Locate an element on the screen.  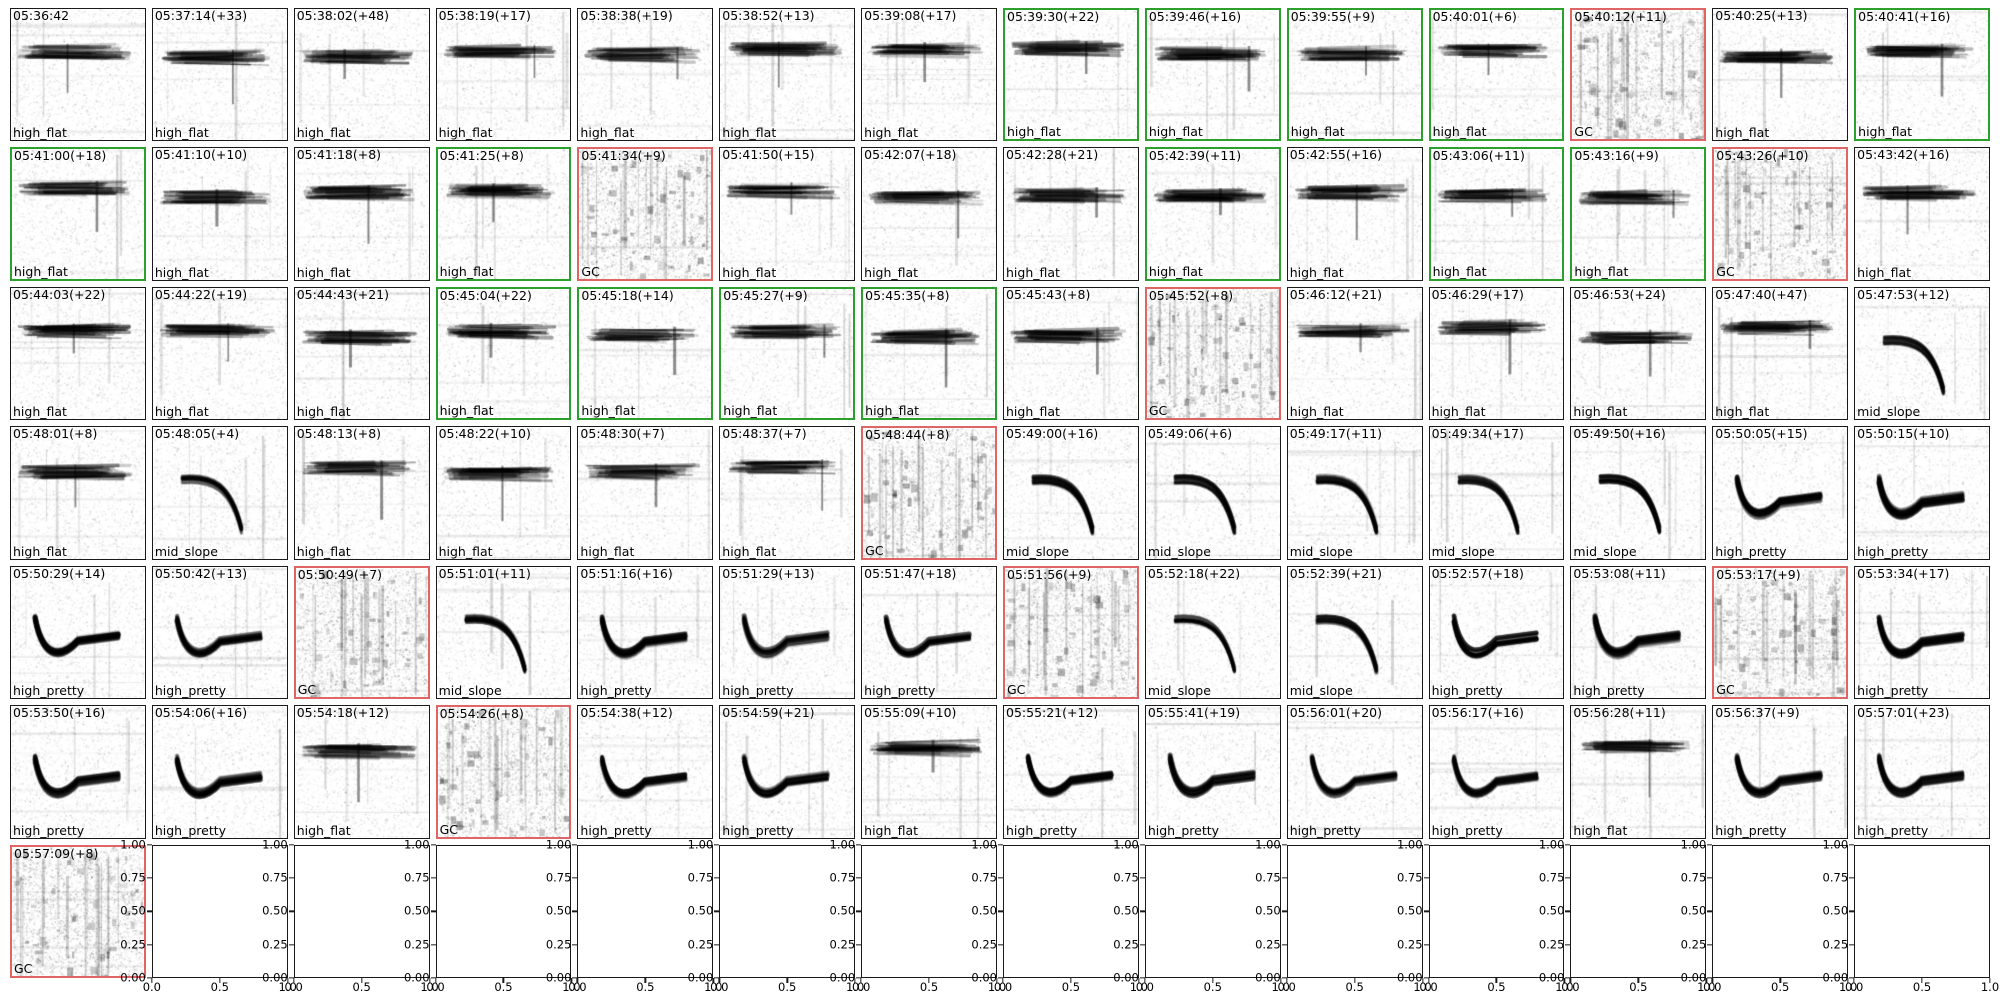
spectrogram-cell: 05:48:44(+8) GC is located at coordinates (929, 493).